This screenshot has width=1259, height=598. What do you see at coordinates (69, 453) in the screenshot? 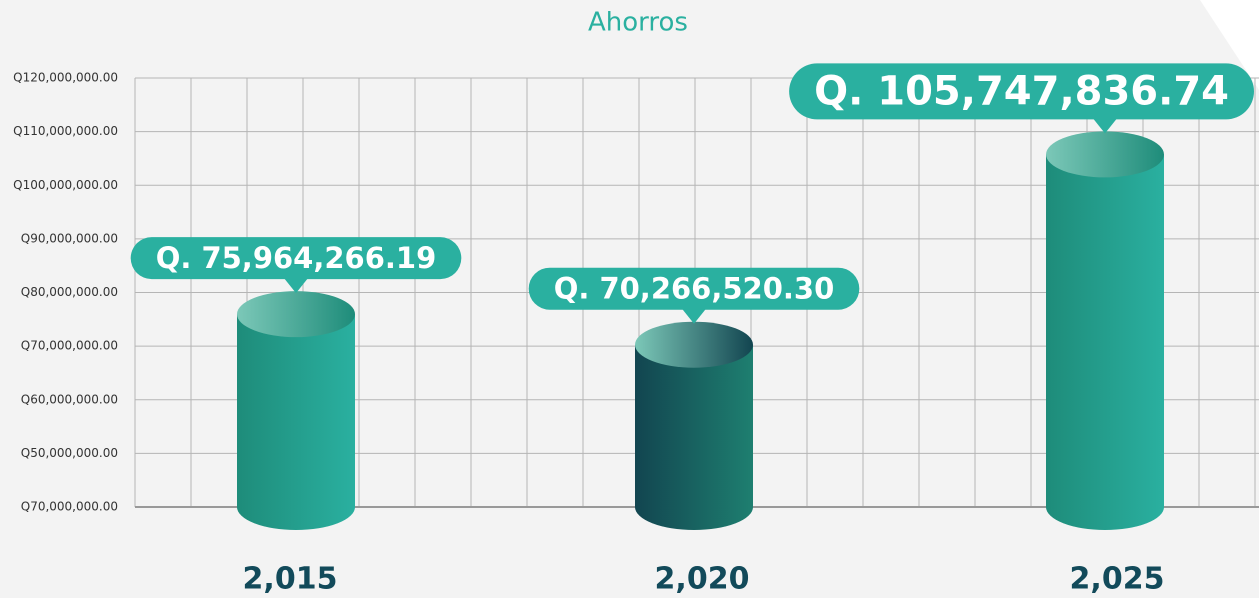
I see `y-tick-label: Q50,000,000.00` at bounding box center [69, 453].